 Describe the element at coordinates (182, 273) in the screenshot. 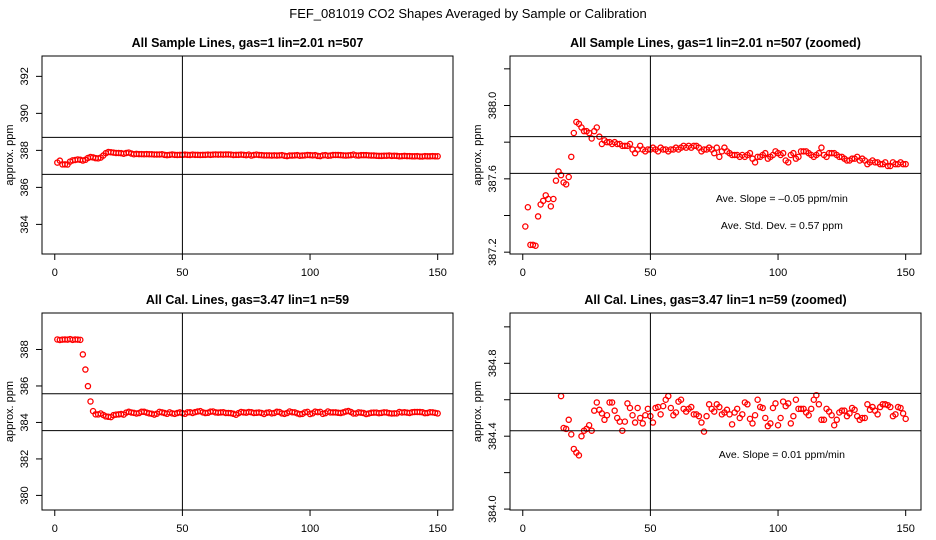

I see `x-tick-label: 50` at that location.